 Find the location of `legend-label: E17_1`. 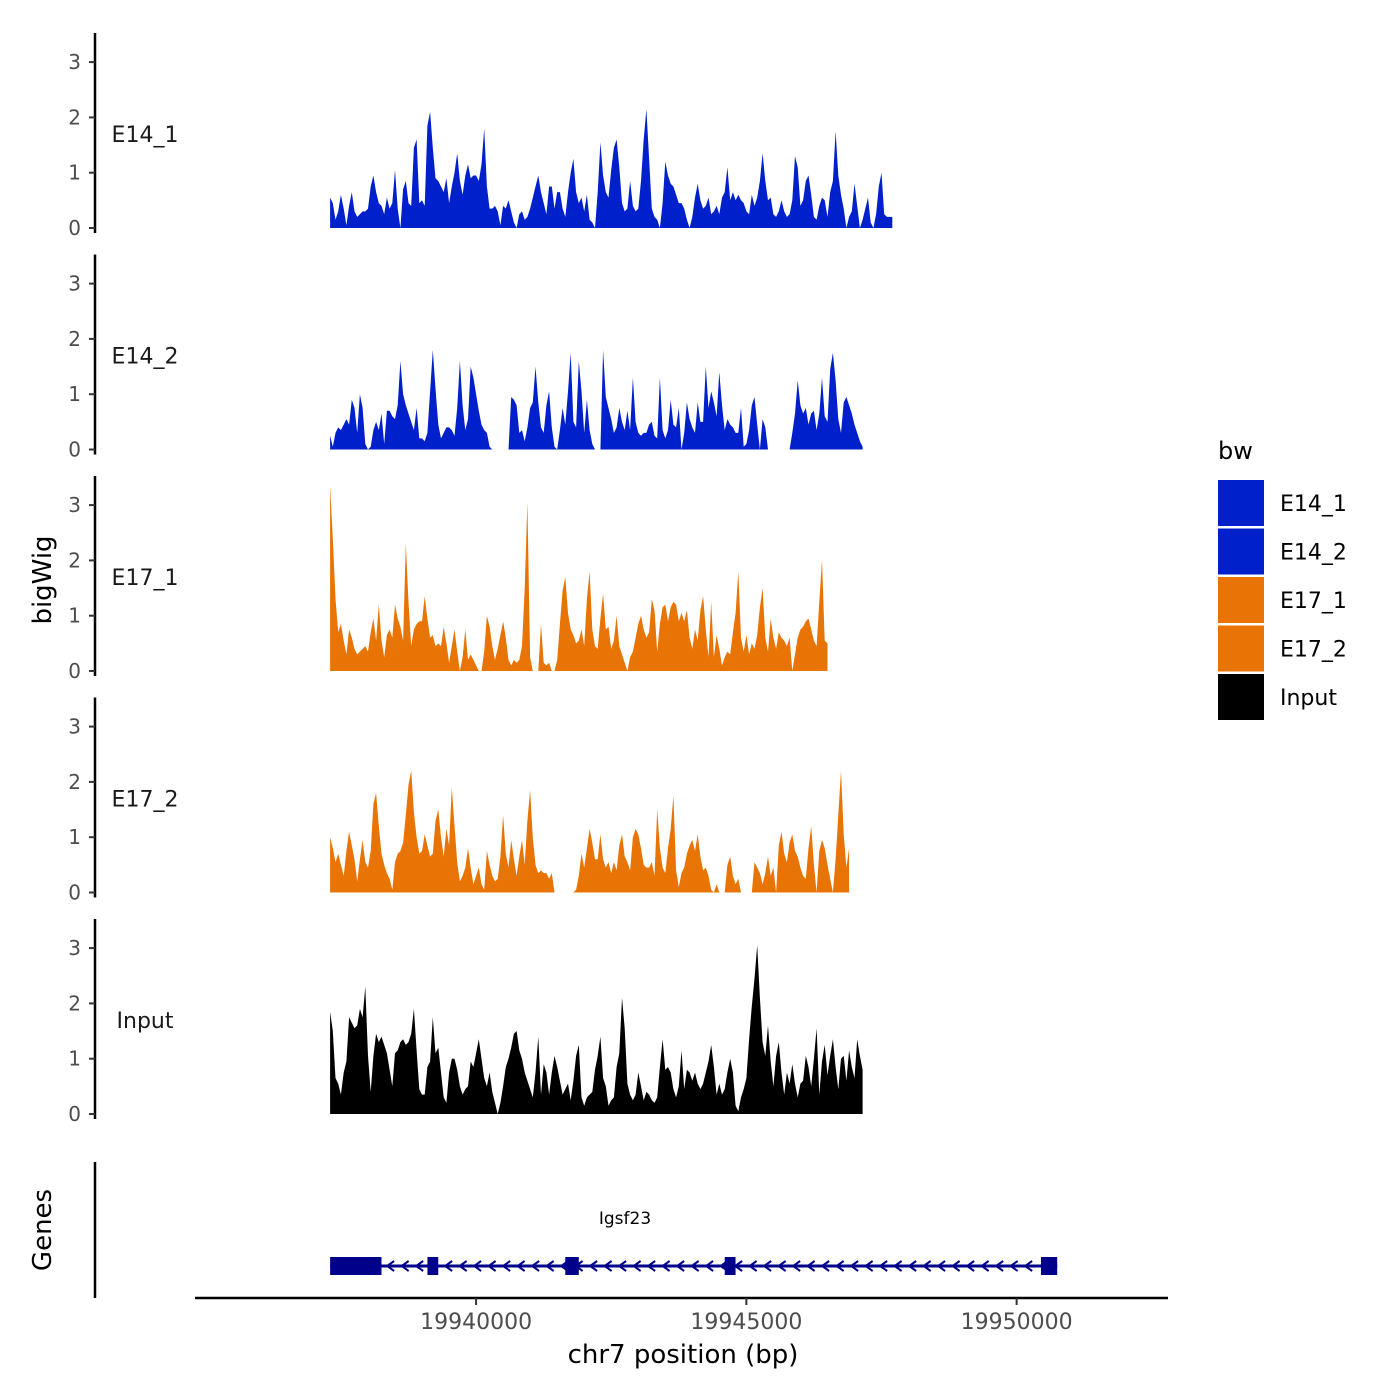

legend-label: E17_1 is located at coordinates (1313, 601).